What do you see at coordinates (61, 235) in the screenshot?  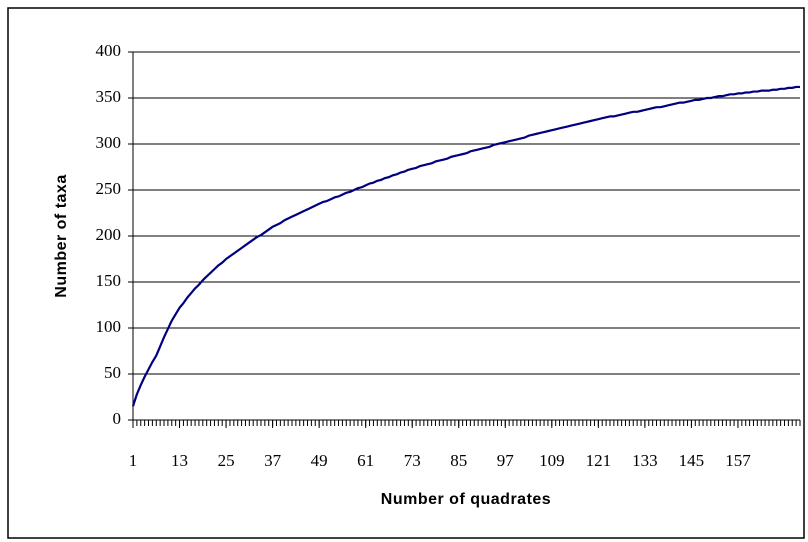 I see `y-axis-title: Number of taxa` at bounding box center [61, 235].